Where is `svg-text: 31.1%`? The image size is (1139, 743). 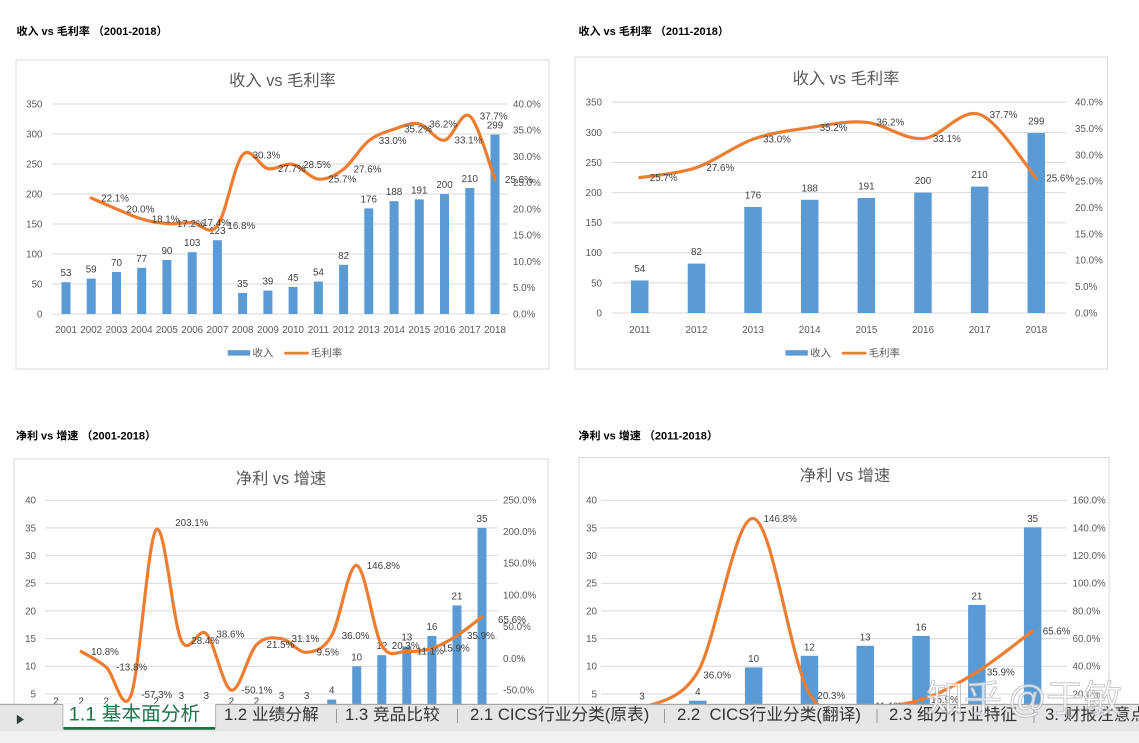
svg-text: 31.1% is located at coordinates (306, 639).